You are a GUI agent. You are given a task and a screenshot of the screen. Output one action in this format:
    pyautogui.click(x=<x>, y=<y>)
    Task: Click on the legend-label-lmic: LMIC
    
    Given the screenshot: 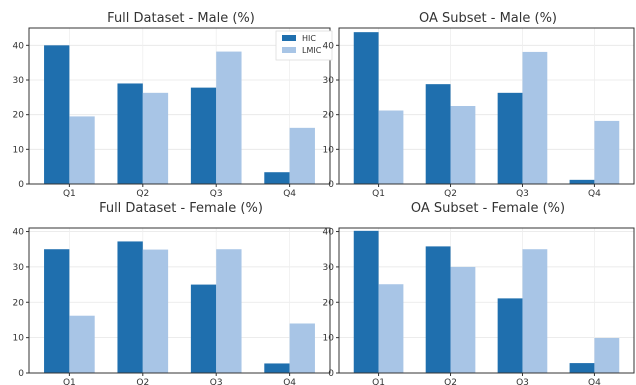 What is the action you would take?
    pyautogui.click(x=312, y=50)
    